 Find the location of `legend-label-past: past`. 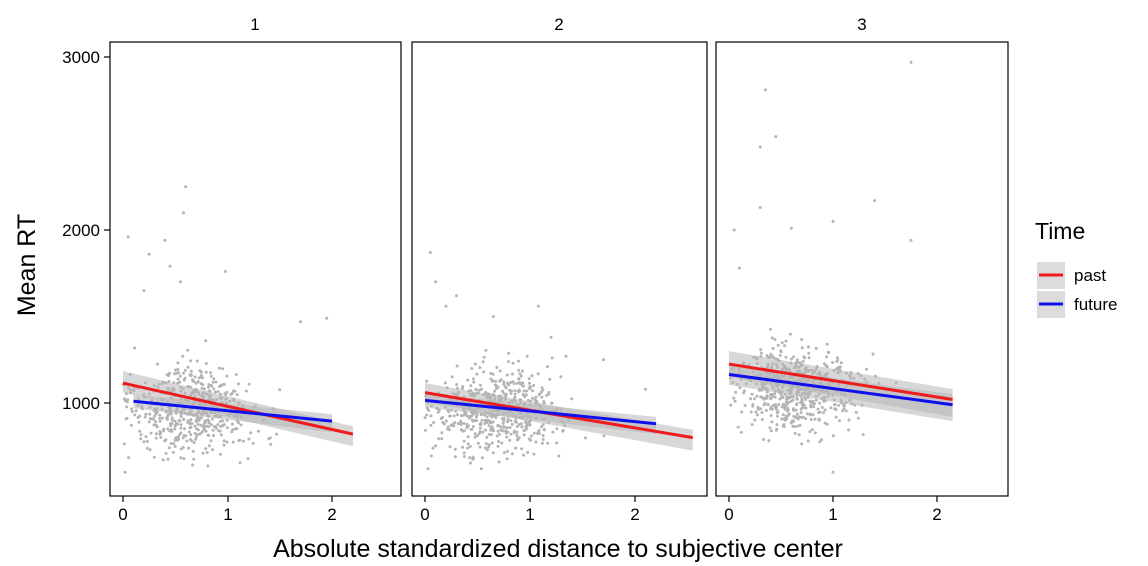

legend-label-past: past is located at coordinates (1090, 275).